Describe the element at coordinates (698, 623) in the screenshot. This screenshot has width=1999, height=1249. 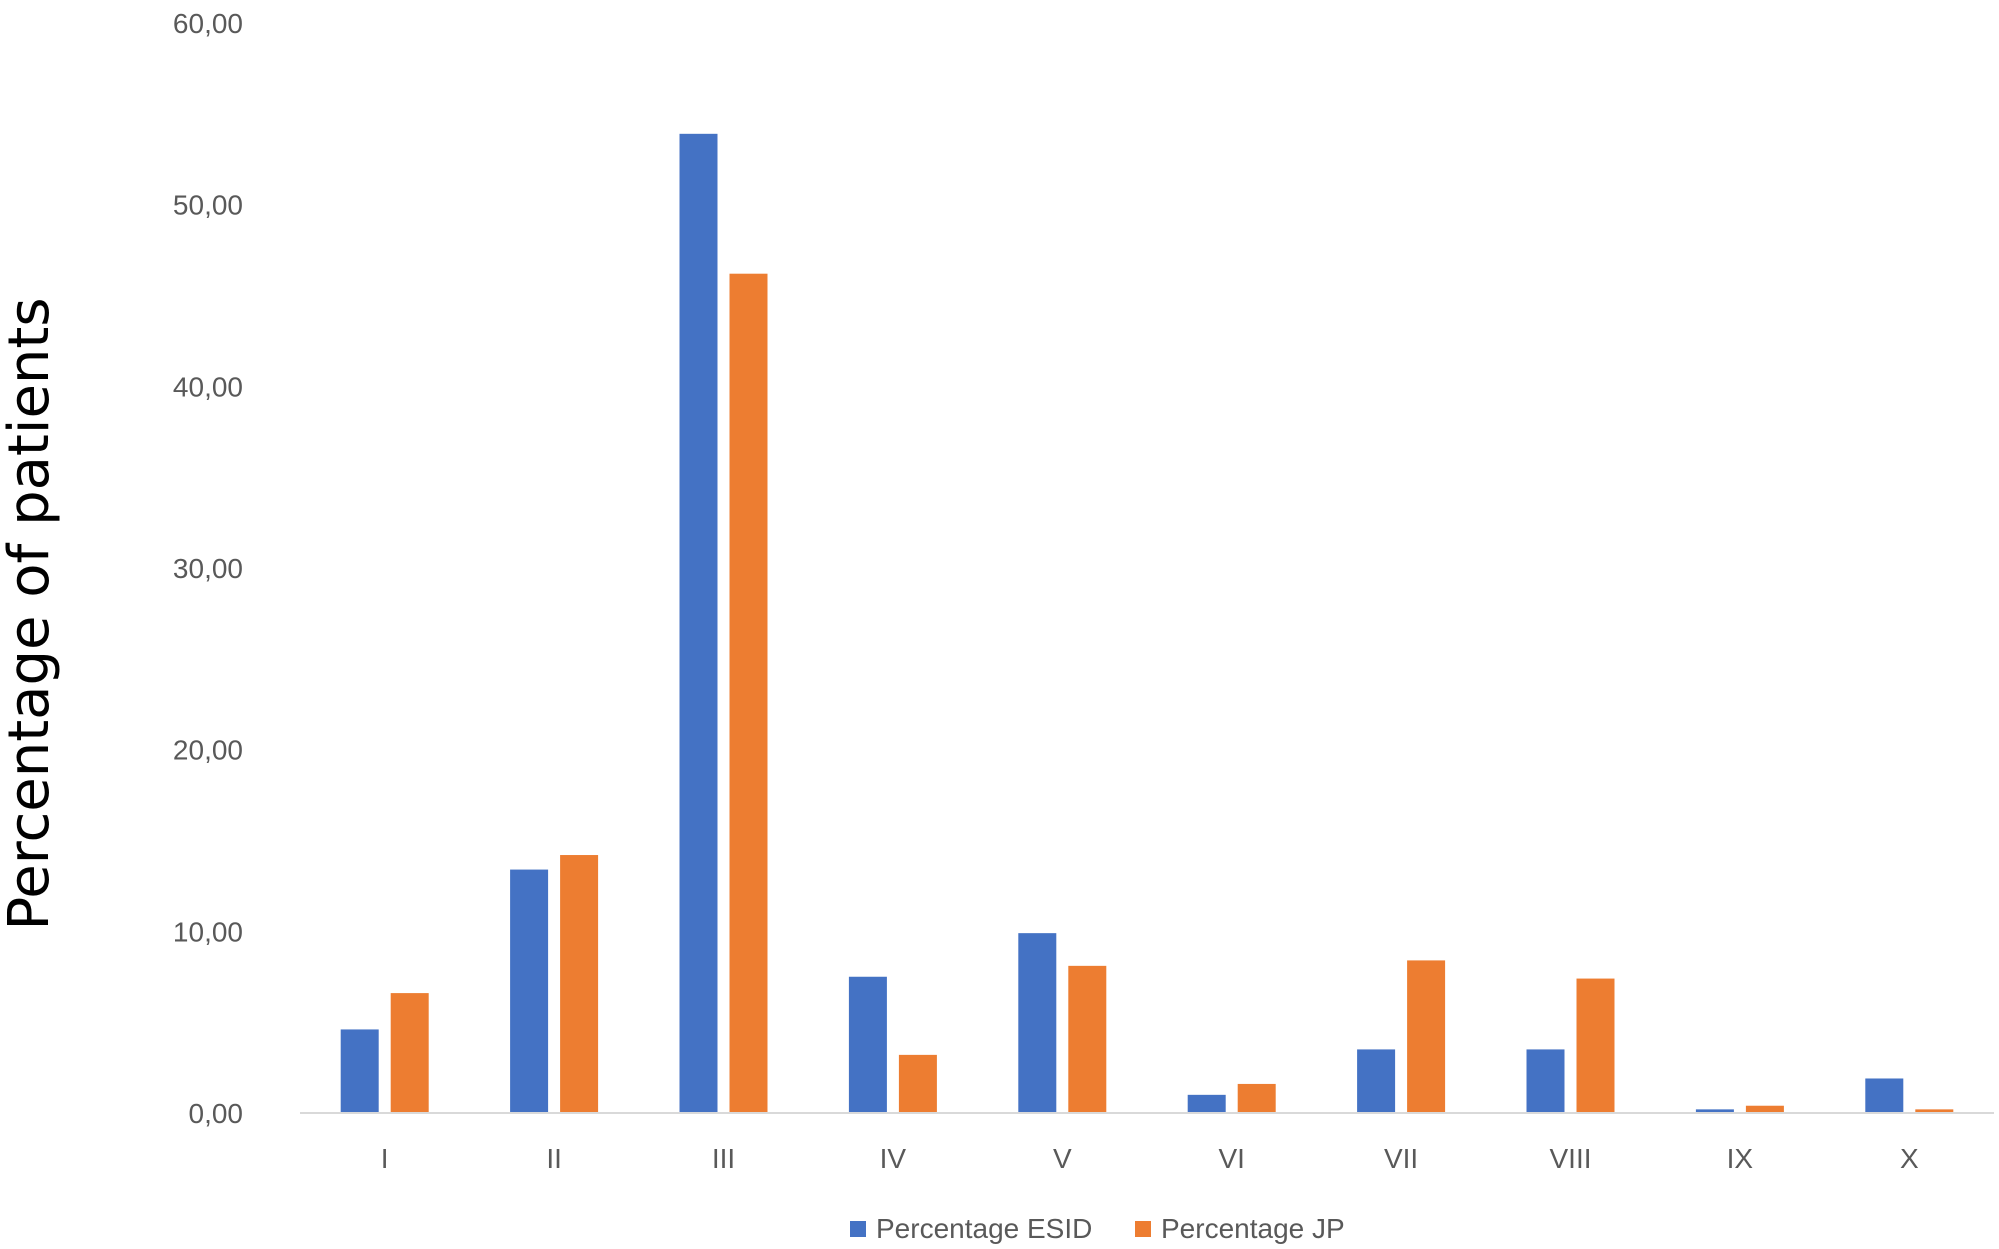
I see `bar-esid-iii` at that location.